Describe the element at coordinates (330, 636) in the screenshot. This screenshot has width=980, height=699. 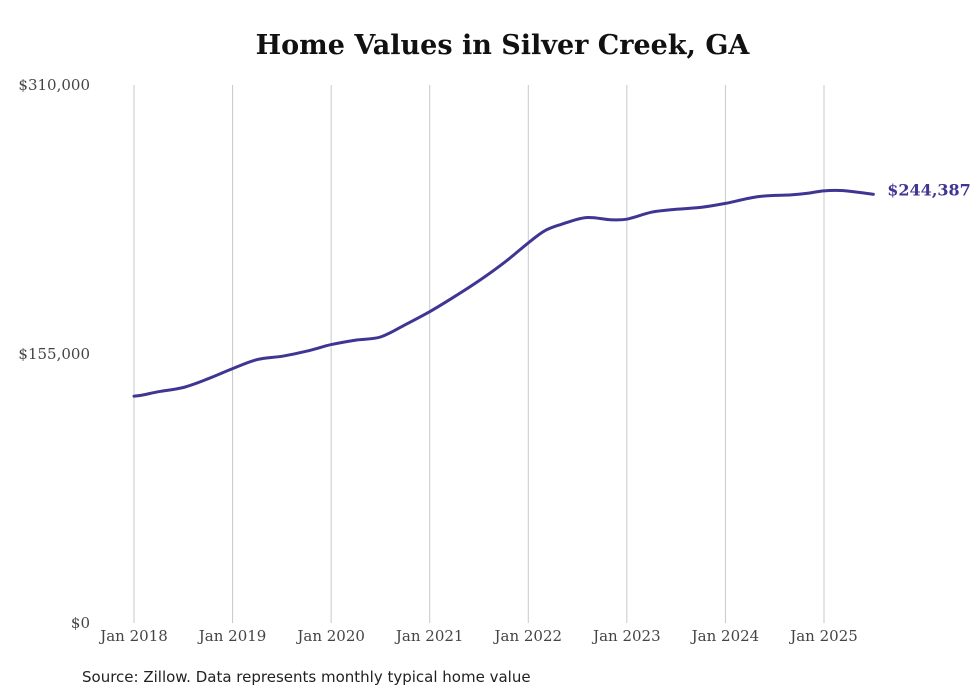
I see `x-tick-label: Jan 2020` at that location.